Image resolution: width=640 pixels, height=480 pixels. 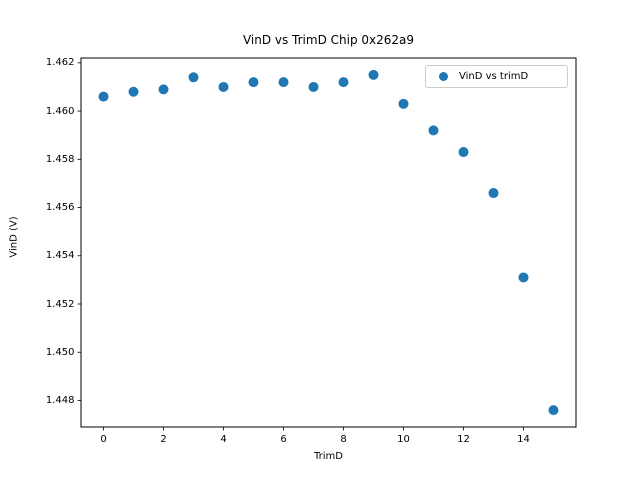 What do you see at coordinates (14, 237) in the screenshot?
I see `y-axis-label: VinD (V)` at bounding box center [14, 237].